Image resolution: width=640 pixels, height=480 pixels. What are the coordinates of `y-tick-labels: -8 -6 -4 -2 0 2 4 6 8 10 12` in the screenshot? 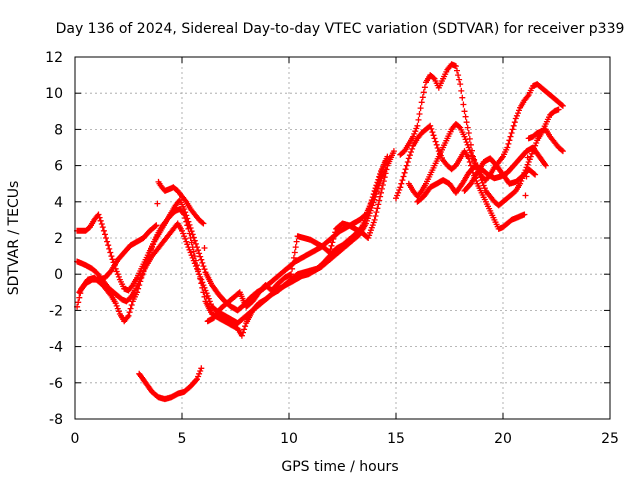 It's located at (54, 239).